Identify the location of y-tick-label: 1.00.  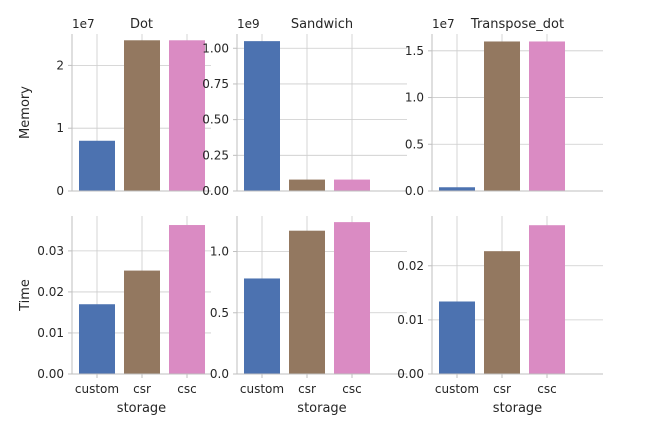
(215, 48).